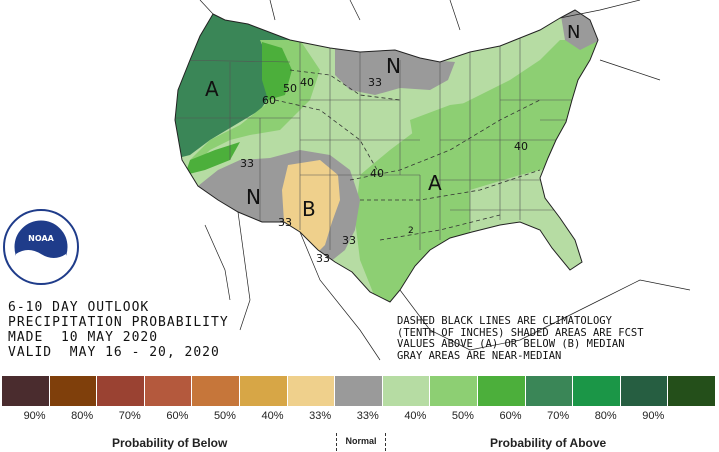 The height and width of the screenshot is (452, 719). Describe the element at coordinates (285, 222) in the screenshot. I see `contour-33-b1: 33` at that location.